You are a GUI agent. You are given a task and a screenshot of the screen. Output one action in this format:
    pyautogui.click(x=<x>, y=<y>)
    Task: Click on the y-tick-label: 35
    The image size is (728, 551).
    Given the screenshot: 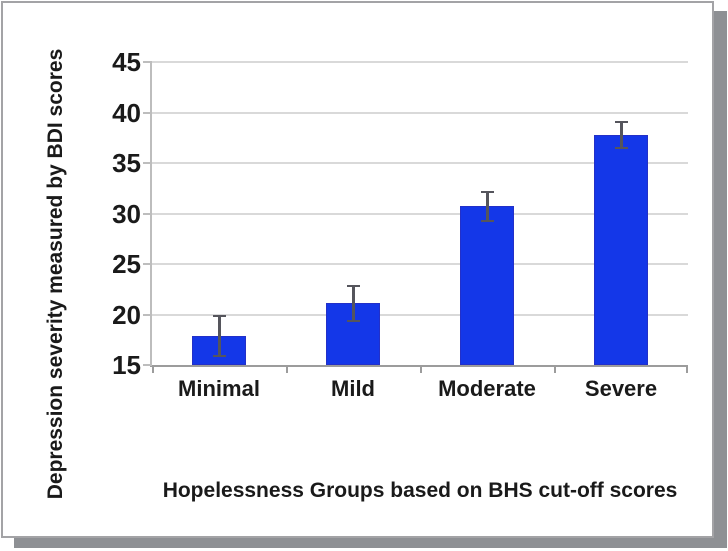 What is the action you would take?
    pyautogui.click(x=126, y=163)
    